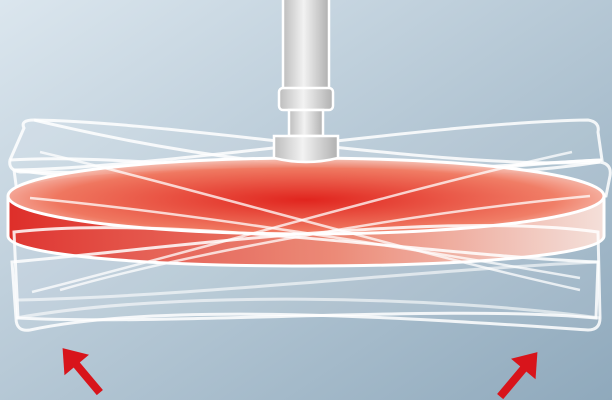 The height and width of the screenshot is (400, 612). What do you see at coordinates (306, 251) in the screenshot?
I see `disc-bottom-edge` at bounding box center [306, 251].